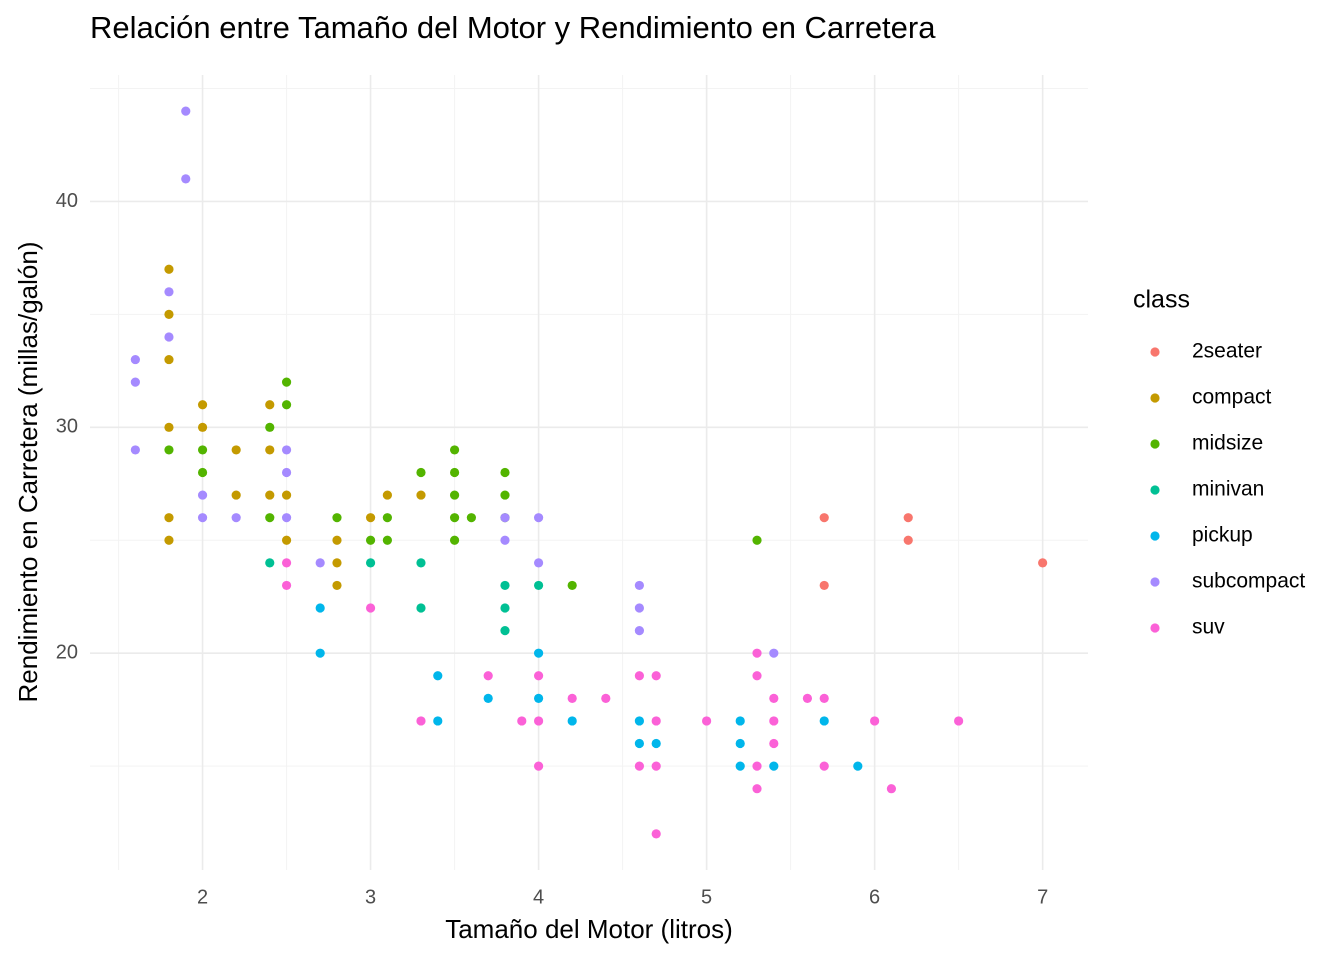 Image resolution: width=1344 pixels, height=960 pixels. Describe the element at coordinates (28, 472) in the screenshot. I see `y-axis-label: Rendimiento en Carretera (millas/galón)` at that location.